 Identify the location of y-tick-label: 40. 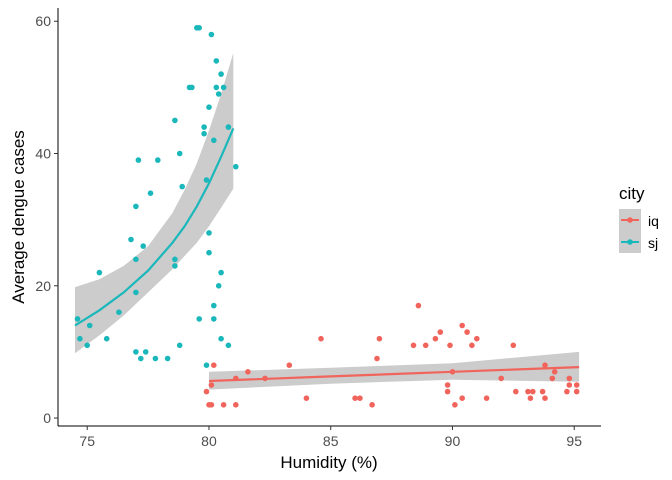
(43, 154).